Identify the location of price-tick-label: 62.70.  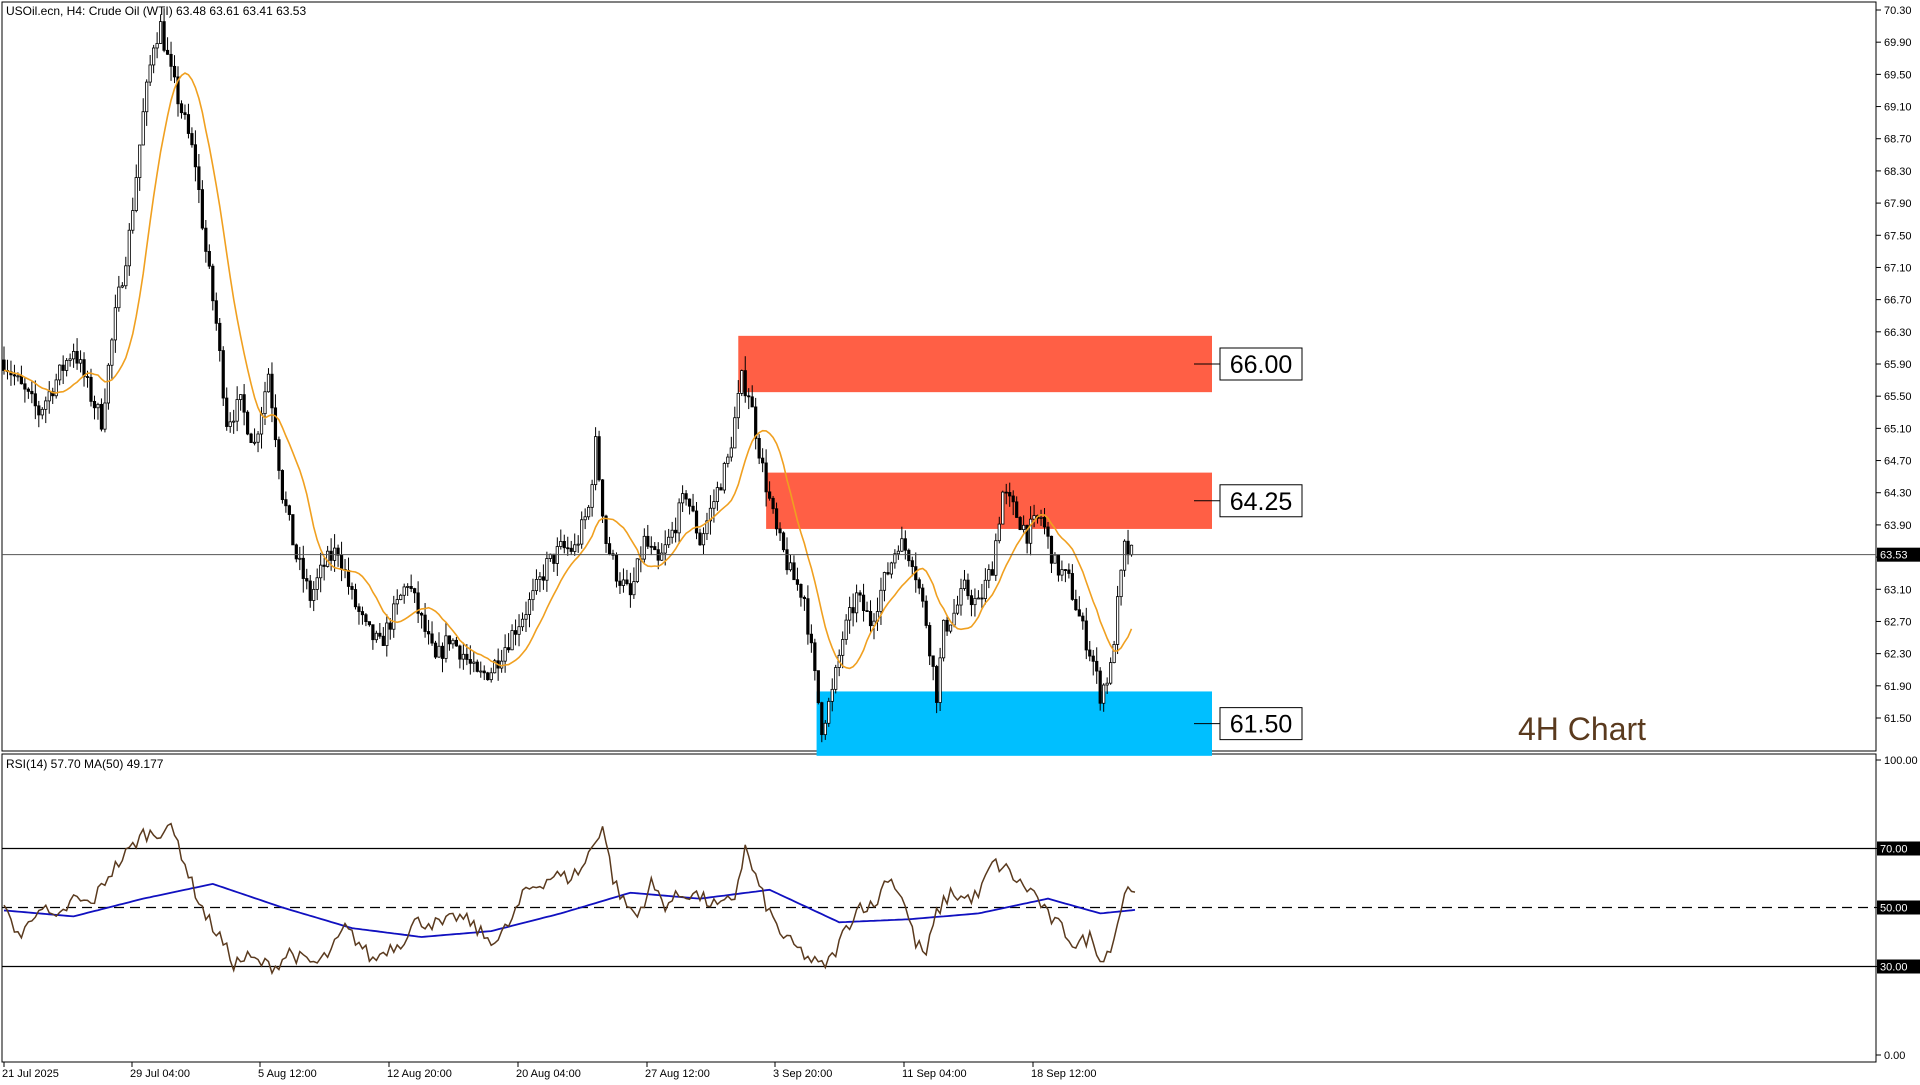
(1898, 622).